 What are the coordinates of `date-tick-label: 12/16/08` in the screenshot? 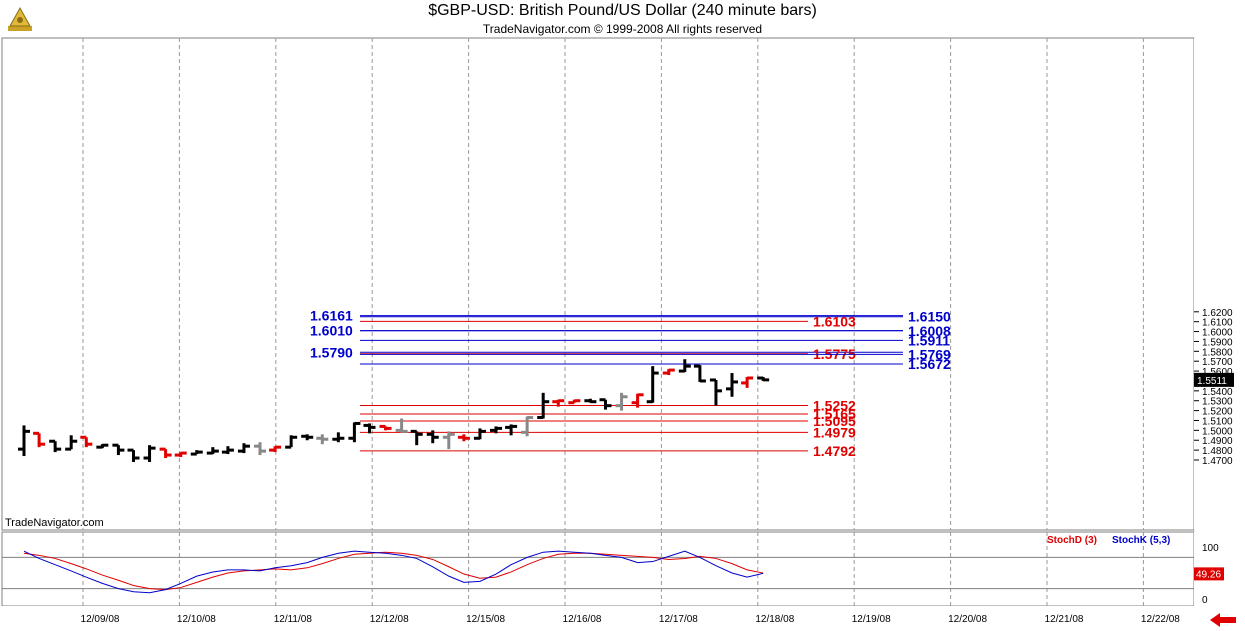 It's located at (582, 619).